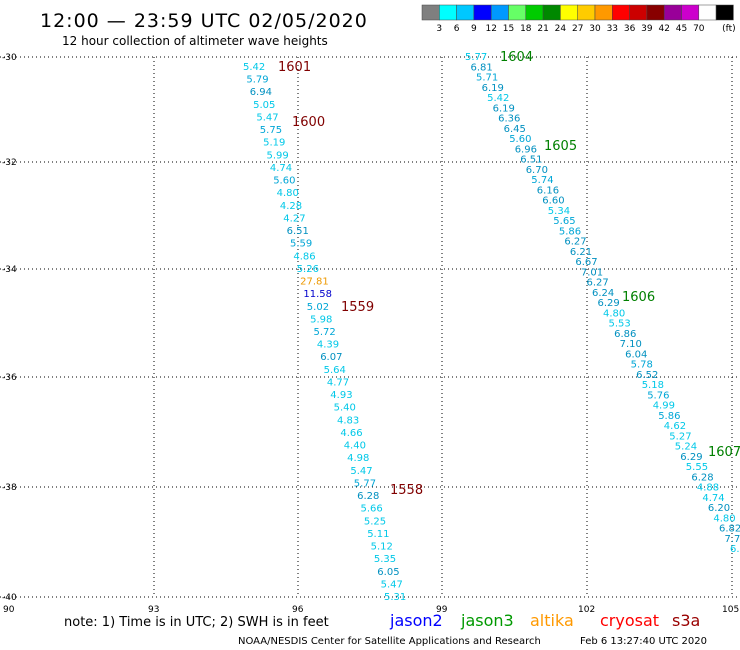 Image resolution: width=740 pixels, height=650 pixels. Describe the element at coordinates (9, 488) in the screenshot. I see `lat-label: -38` at that location.